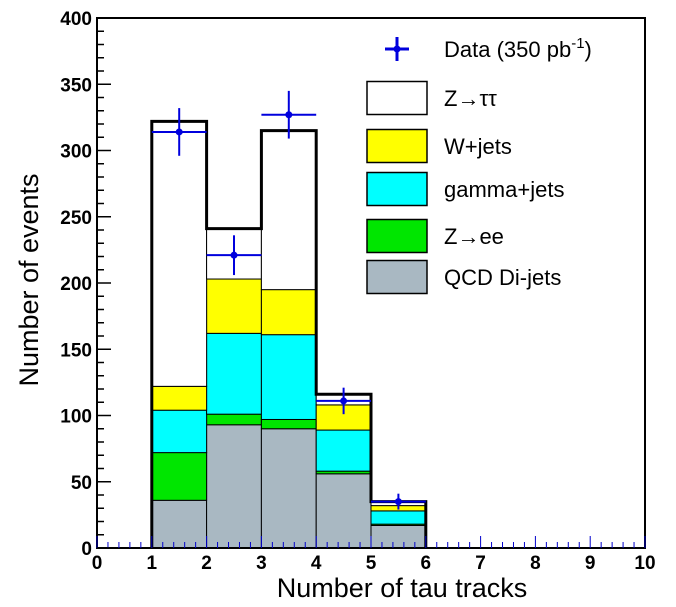  What do you see at coordinates (206, 563) in the screenshot?
I see `x-tick-label: 2` at bounding box center [206, 563].